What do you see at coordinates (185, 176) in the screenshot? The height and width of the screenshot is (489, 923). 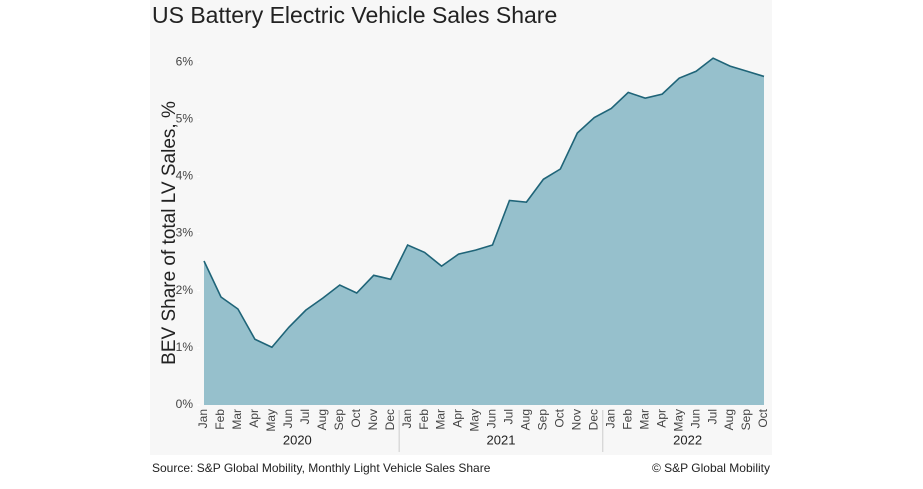 I see `y-tick-label: 4%` at bounding box center [185, 176].